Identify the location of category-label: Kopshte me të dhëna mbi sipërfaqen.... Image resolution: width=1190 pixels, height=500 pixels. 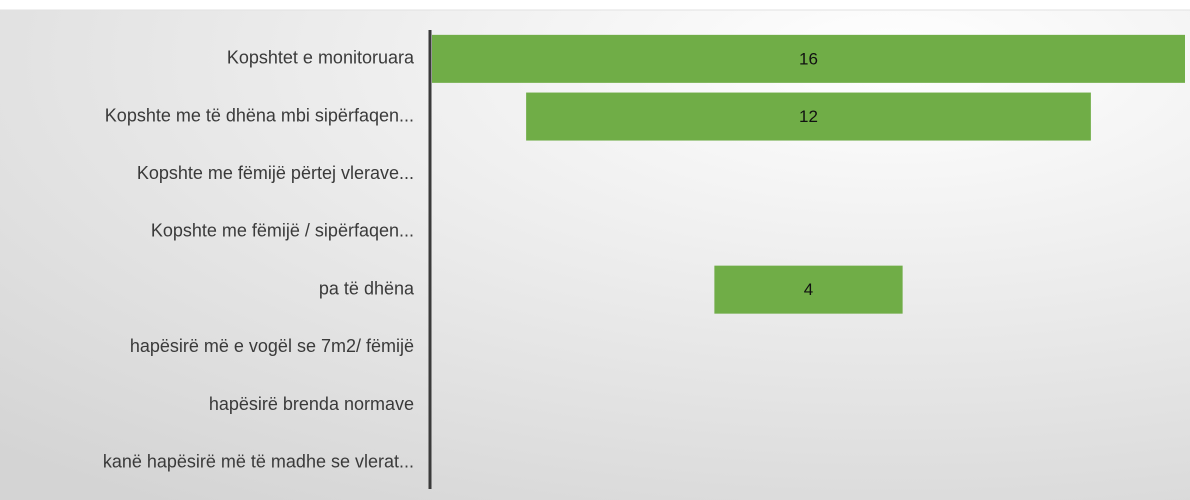
(259, 115).